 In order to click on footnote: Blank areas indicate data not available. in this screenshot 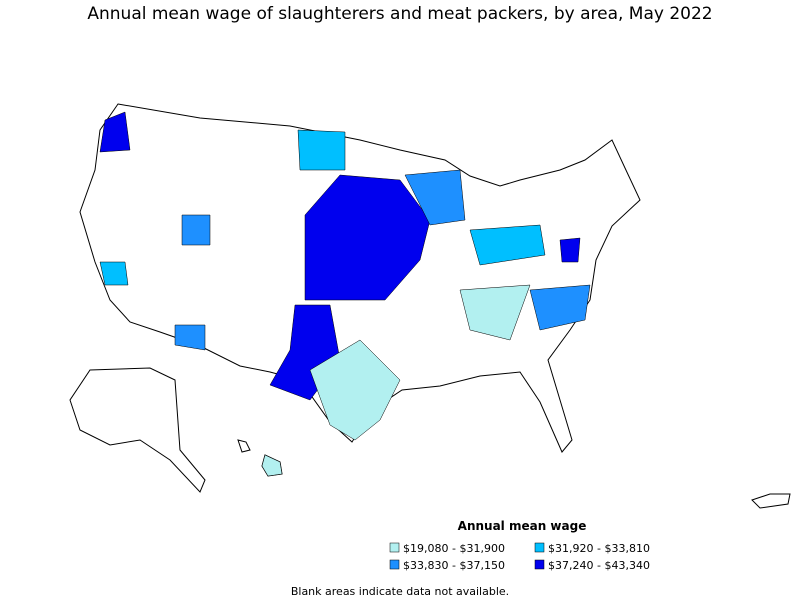, I will do `click(400, 591)`.